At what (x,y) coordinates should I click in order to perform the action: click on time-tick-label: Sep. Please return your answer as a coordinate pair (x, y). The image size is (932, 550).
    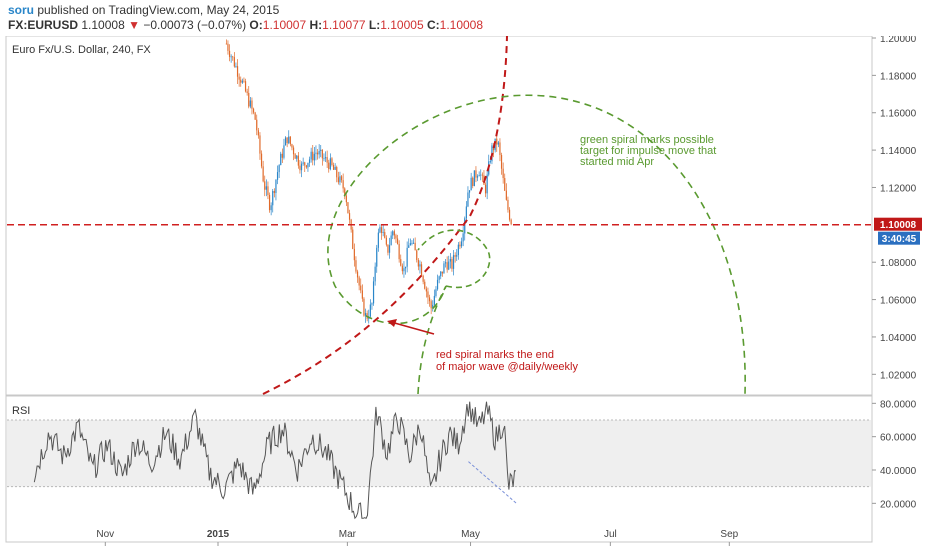
    Looking at the image, I should click on (729, 534).